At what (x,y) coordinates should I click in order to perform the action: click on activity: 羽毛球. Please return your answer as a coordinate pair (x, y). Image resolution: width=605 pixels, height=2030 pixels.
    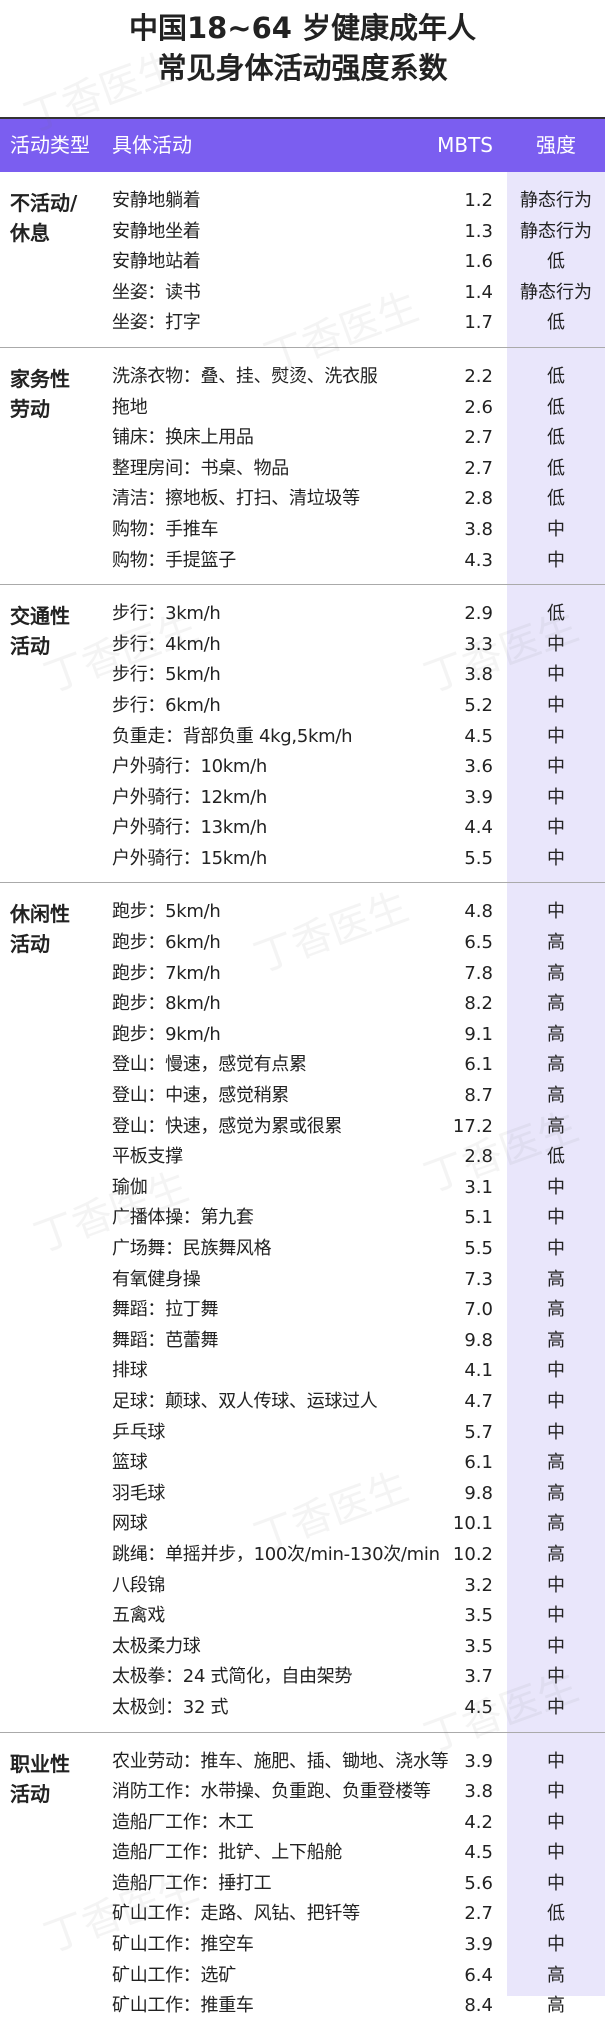
    Looking at the image, I should click on (139, 1493).